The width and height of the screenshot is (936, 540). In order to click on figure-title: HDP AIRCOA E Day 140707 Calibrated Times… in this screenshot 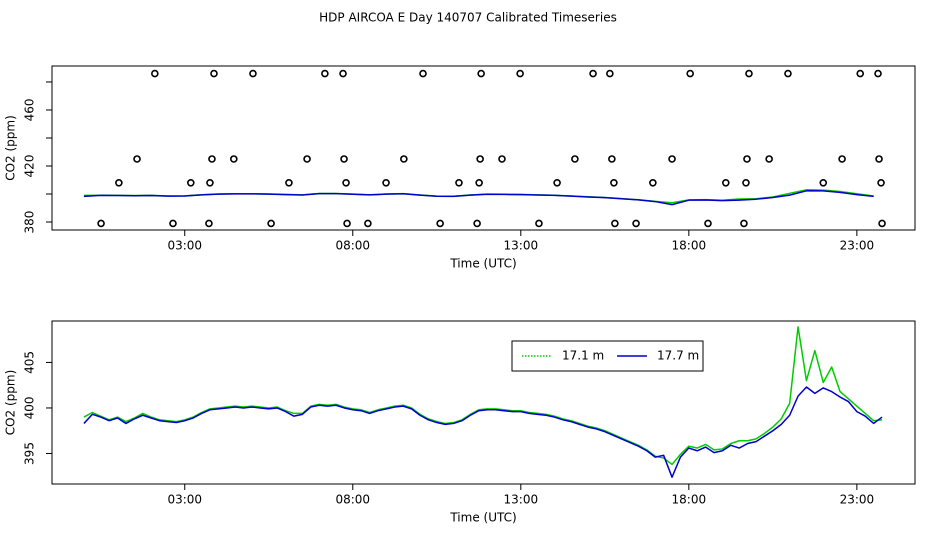, I will do `click(468, 18)`.